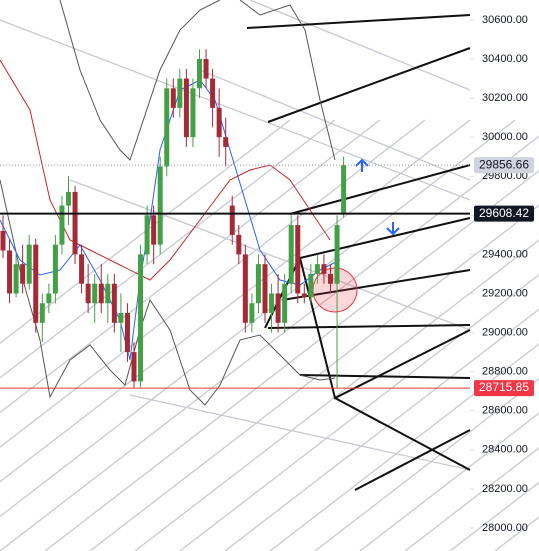 Image resolution: width=539 pixels, height=551 pixels. I want to click on y-tick-label: 30600.00, so click(505, 20).